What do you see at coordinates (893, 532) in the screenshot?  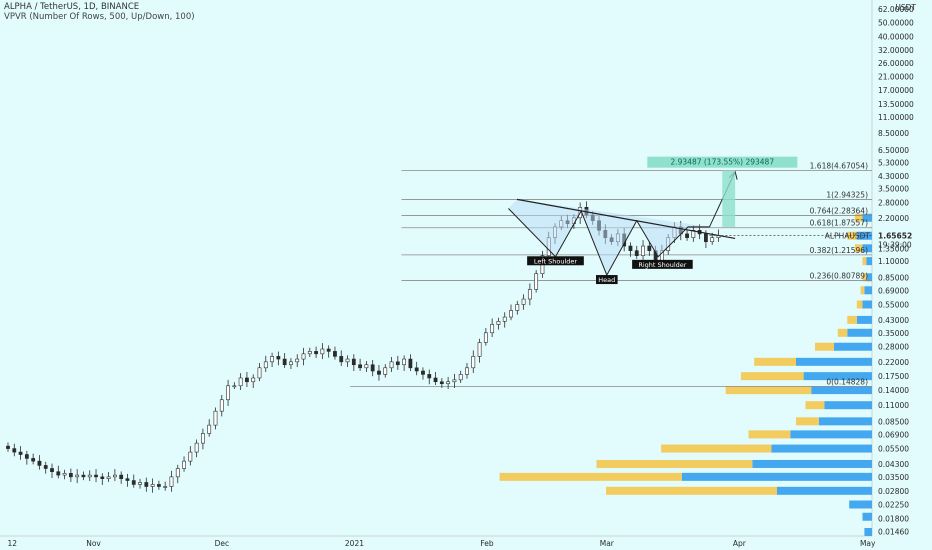 I see `y-tick-label: 0.01460` at bounding box center [893, 532].